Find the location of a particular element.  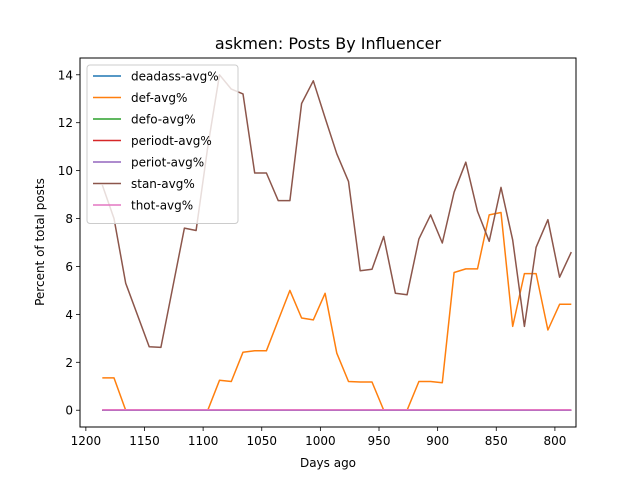

y-axis-label: Percent of total posts is located at coordinates (40, 242).